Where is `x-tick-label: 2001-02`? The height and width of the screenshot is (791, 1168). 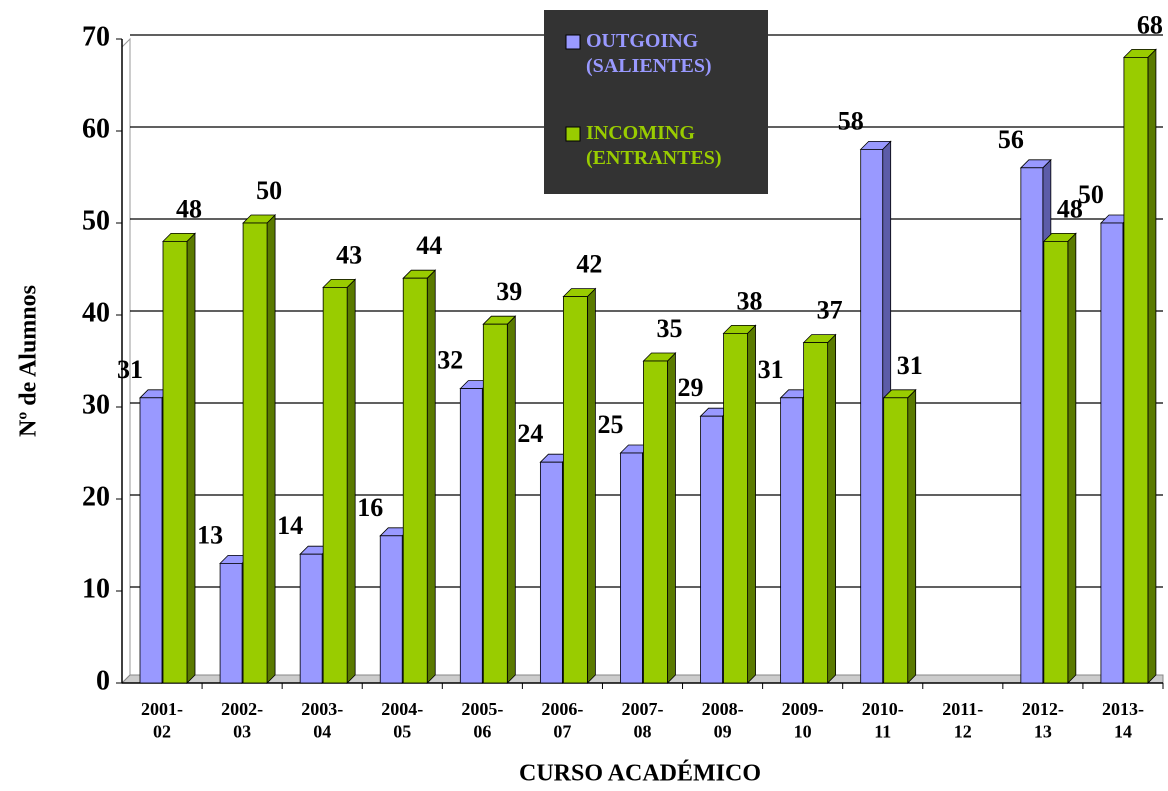
x-tick-label: 2001-02 is located at coordinates (162, 720).